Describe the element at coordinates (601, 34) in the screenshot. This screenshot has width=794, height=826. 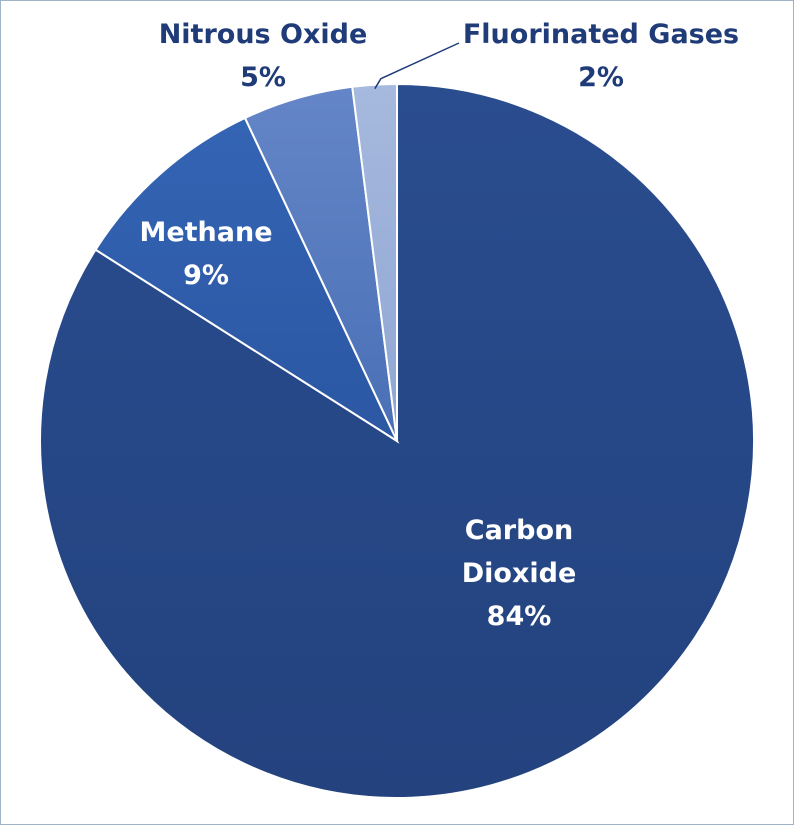
I see `slice-name-label: Fluorinated Gases` at that location.